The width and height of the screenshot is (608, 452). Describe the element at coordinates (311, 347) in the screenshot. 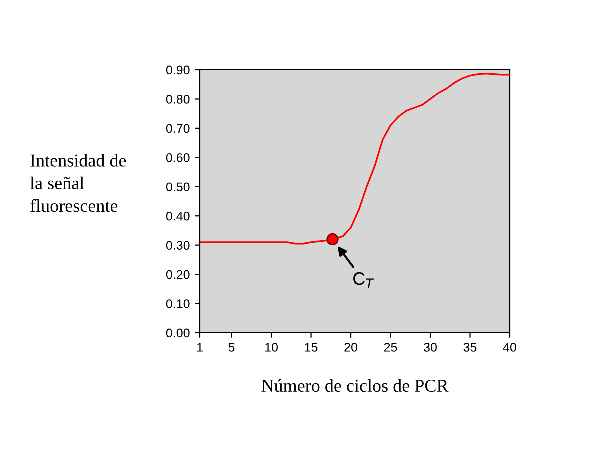

I see `x-tick-label: 15` at that location.